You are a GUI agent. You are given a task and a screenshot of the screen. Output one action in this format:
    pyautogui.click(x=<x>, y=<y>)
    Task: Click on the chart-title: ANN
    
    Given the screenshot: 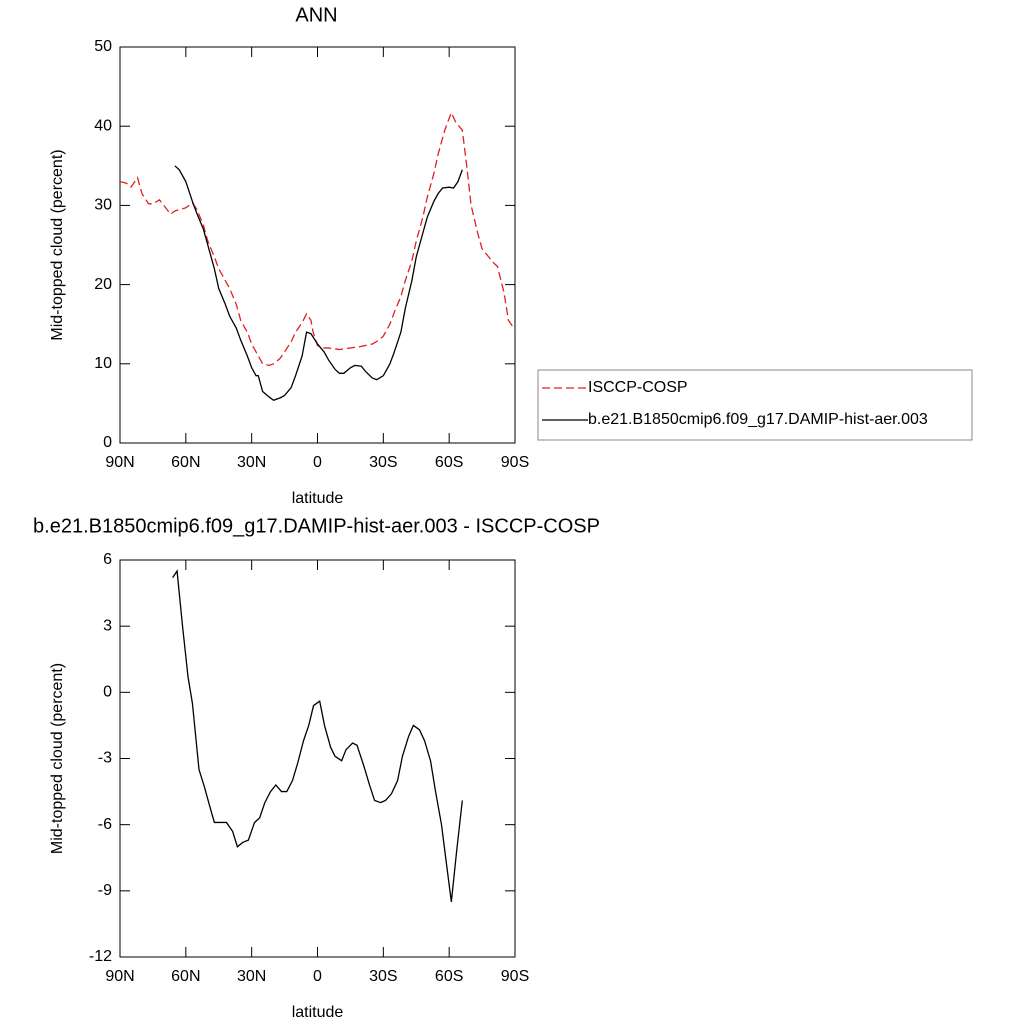 What is the action you would take?
    pyautogui.click(x=316, y=15)
    